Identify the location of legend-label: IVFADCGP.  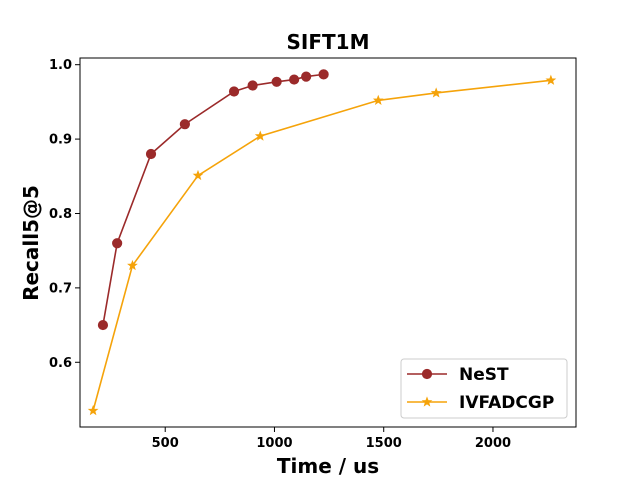
(506, 403).